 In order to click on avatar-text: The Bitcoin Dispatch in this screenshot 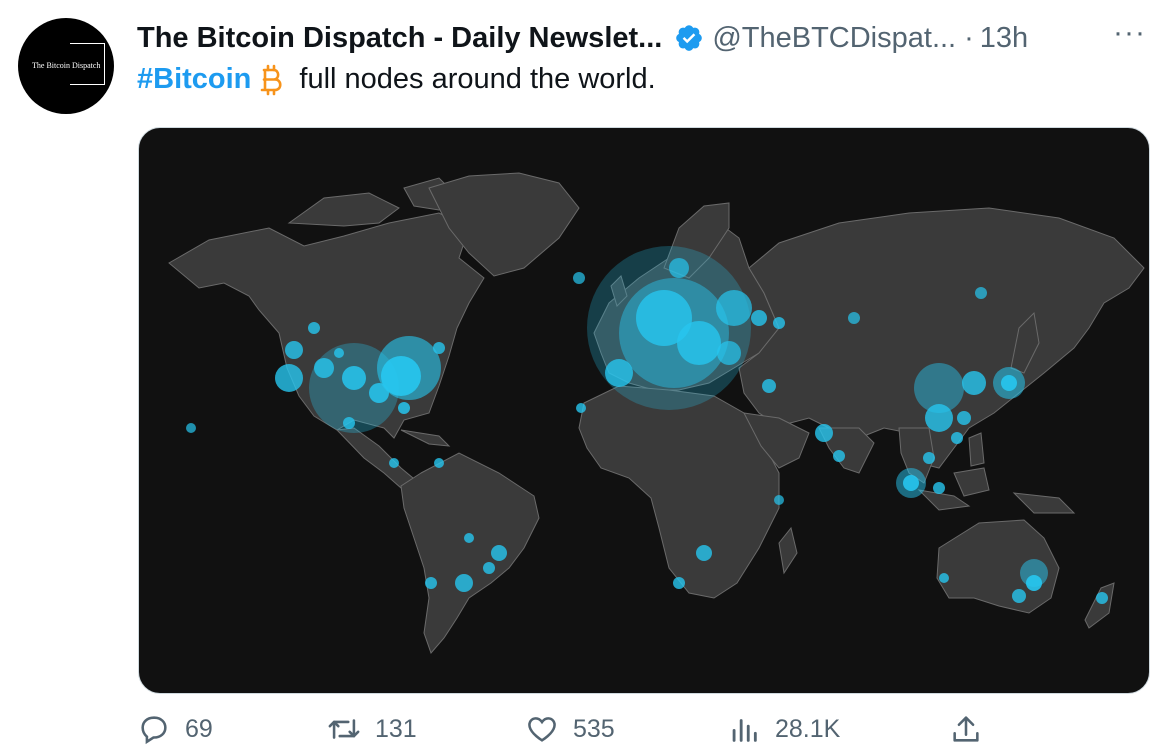, I will do `click(66, 65)`.